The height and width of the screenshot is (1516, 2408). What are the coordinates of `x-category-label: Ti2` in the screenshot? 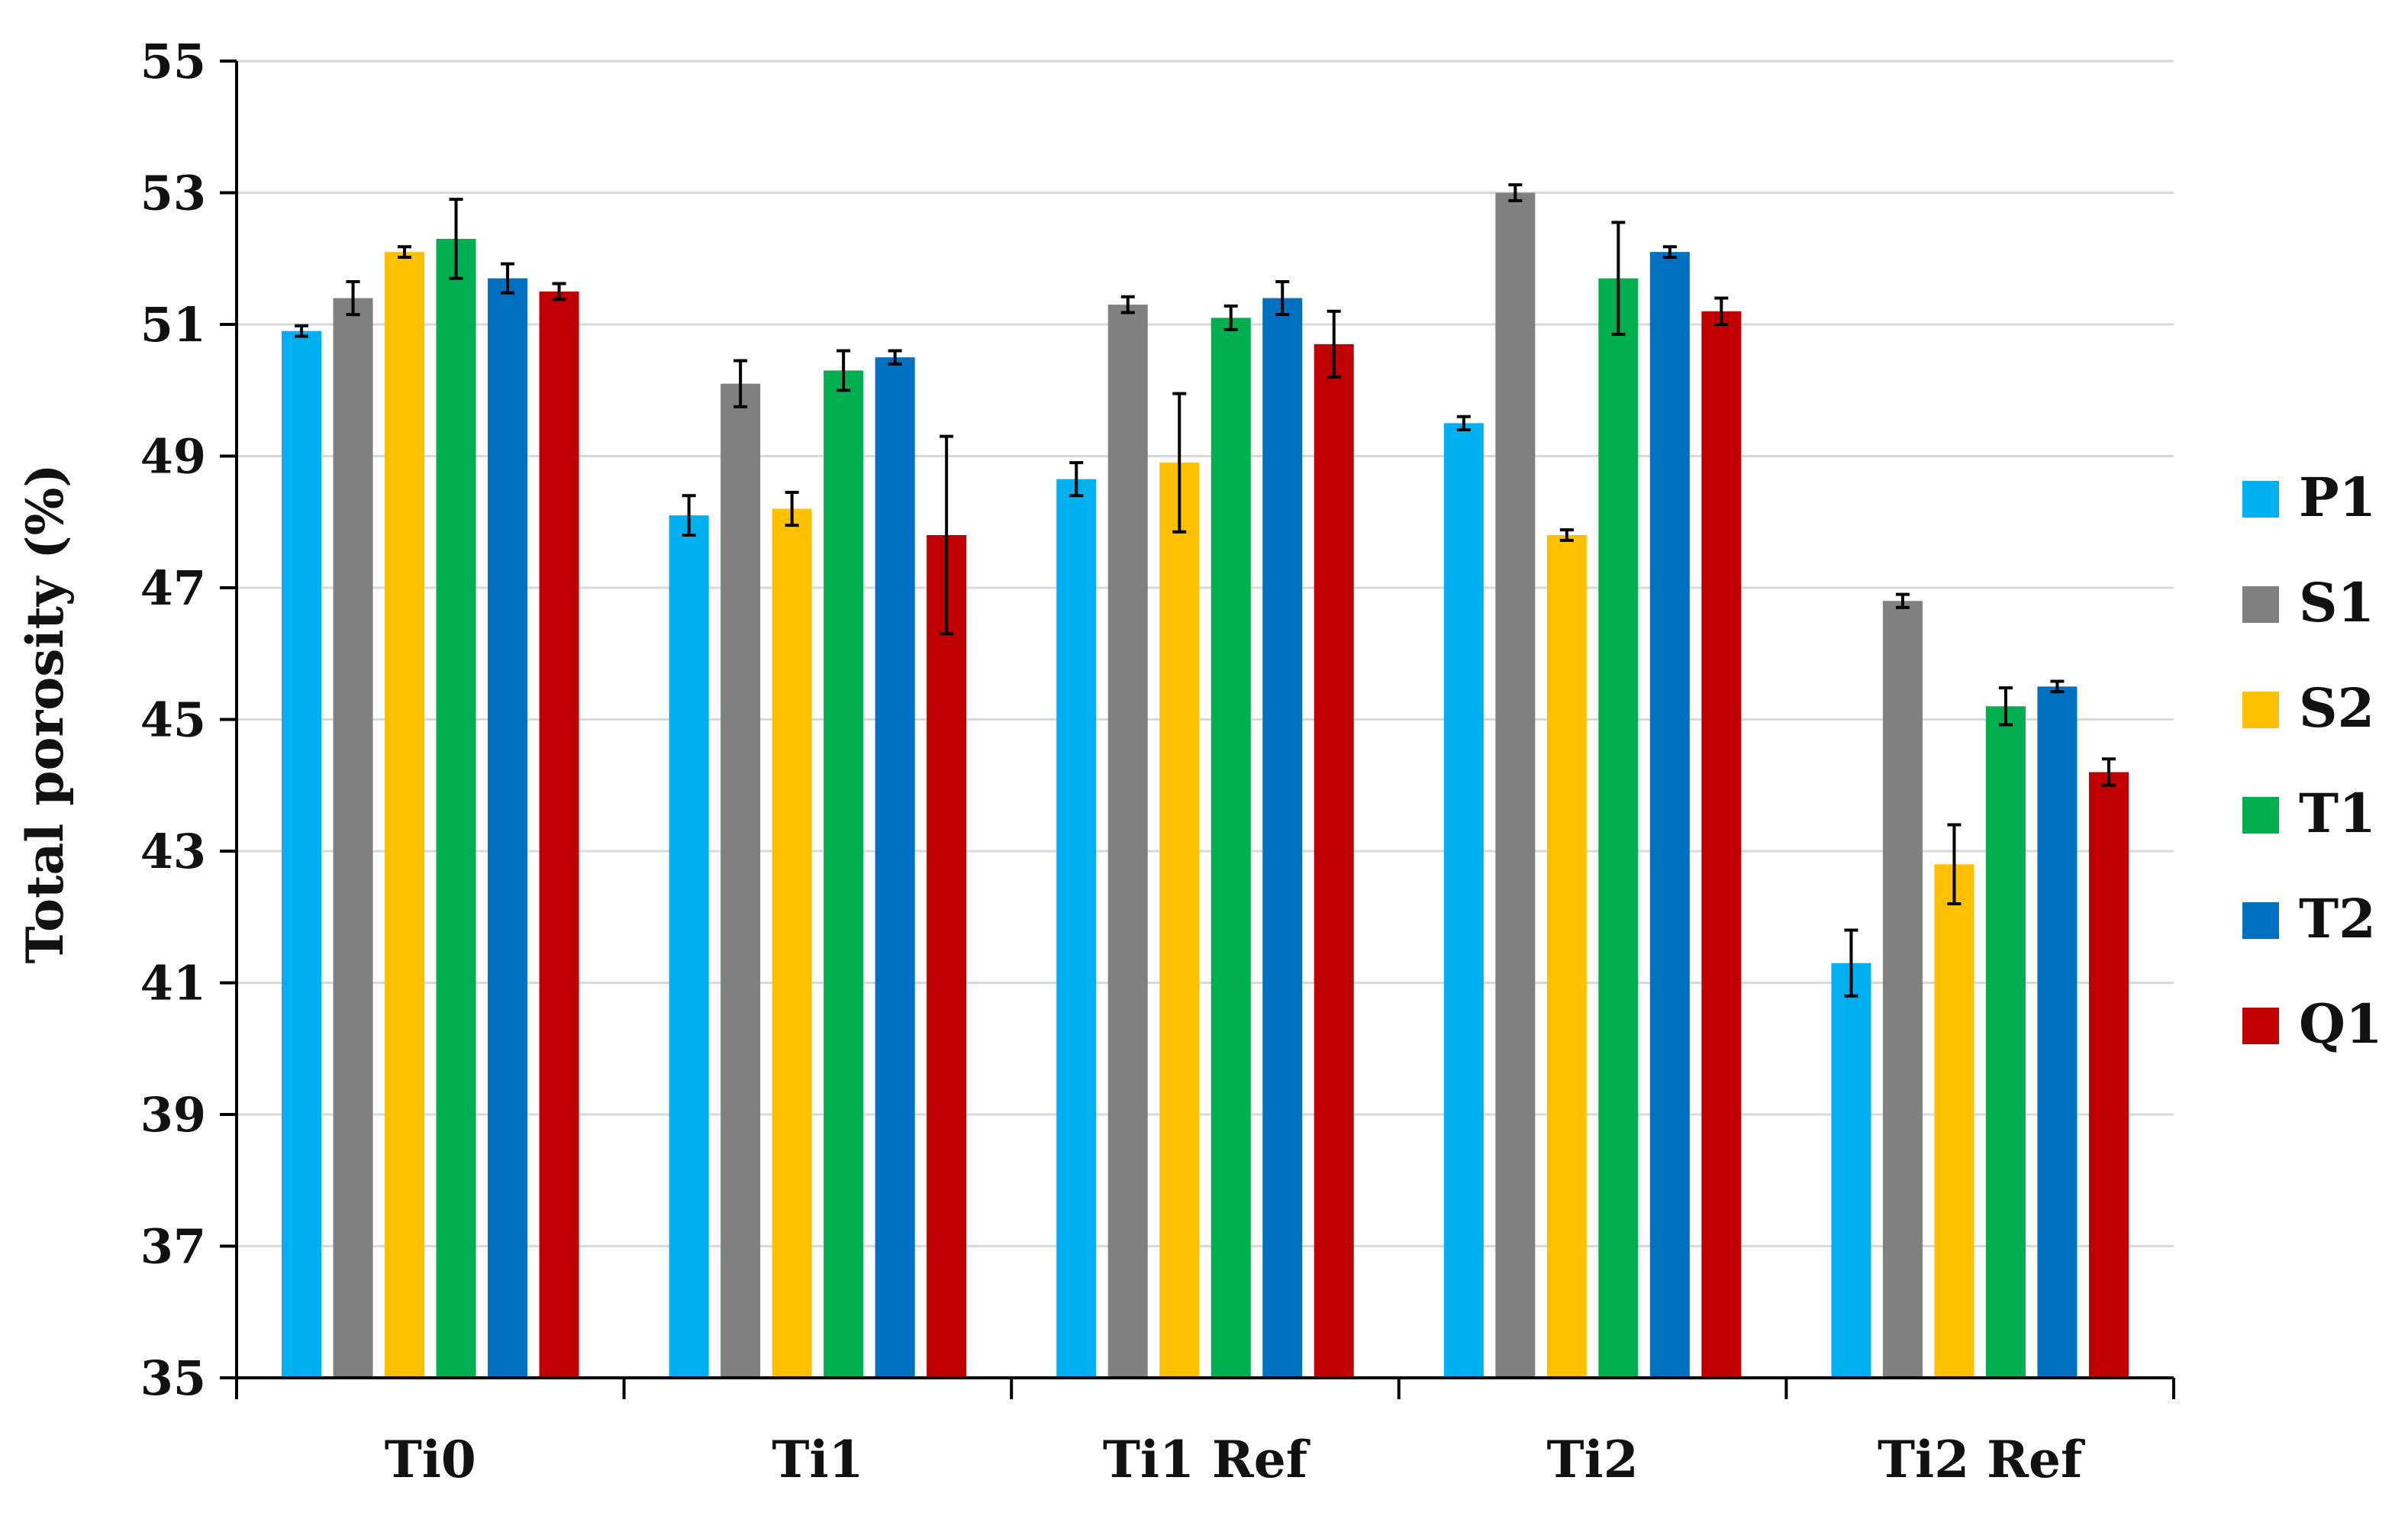 It's located at (1593, 1459).